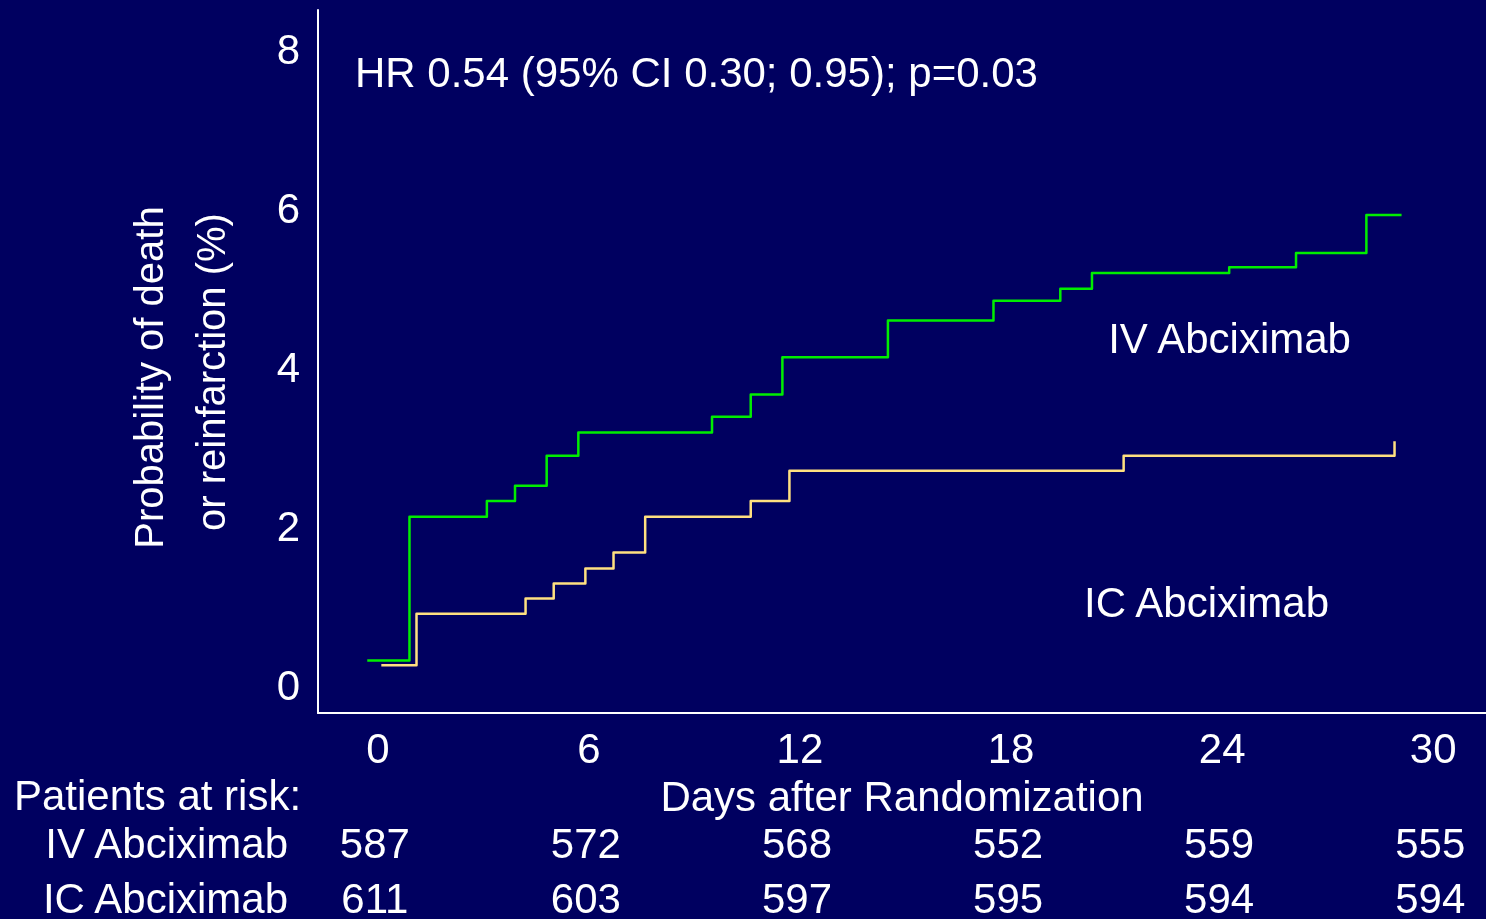 Image resolution: width=1486 pixels, height=919 pixels. I want to click on y-tick-label: 6, so click(288, 209).